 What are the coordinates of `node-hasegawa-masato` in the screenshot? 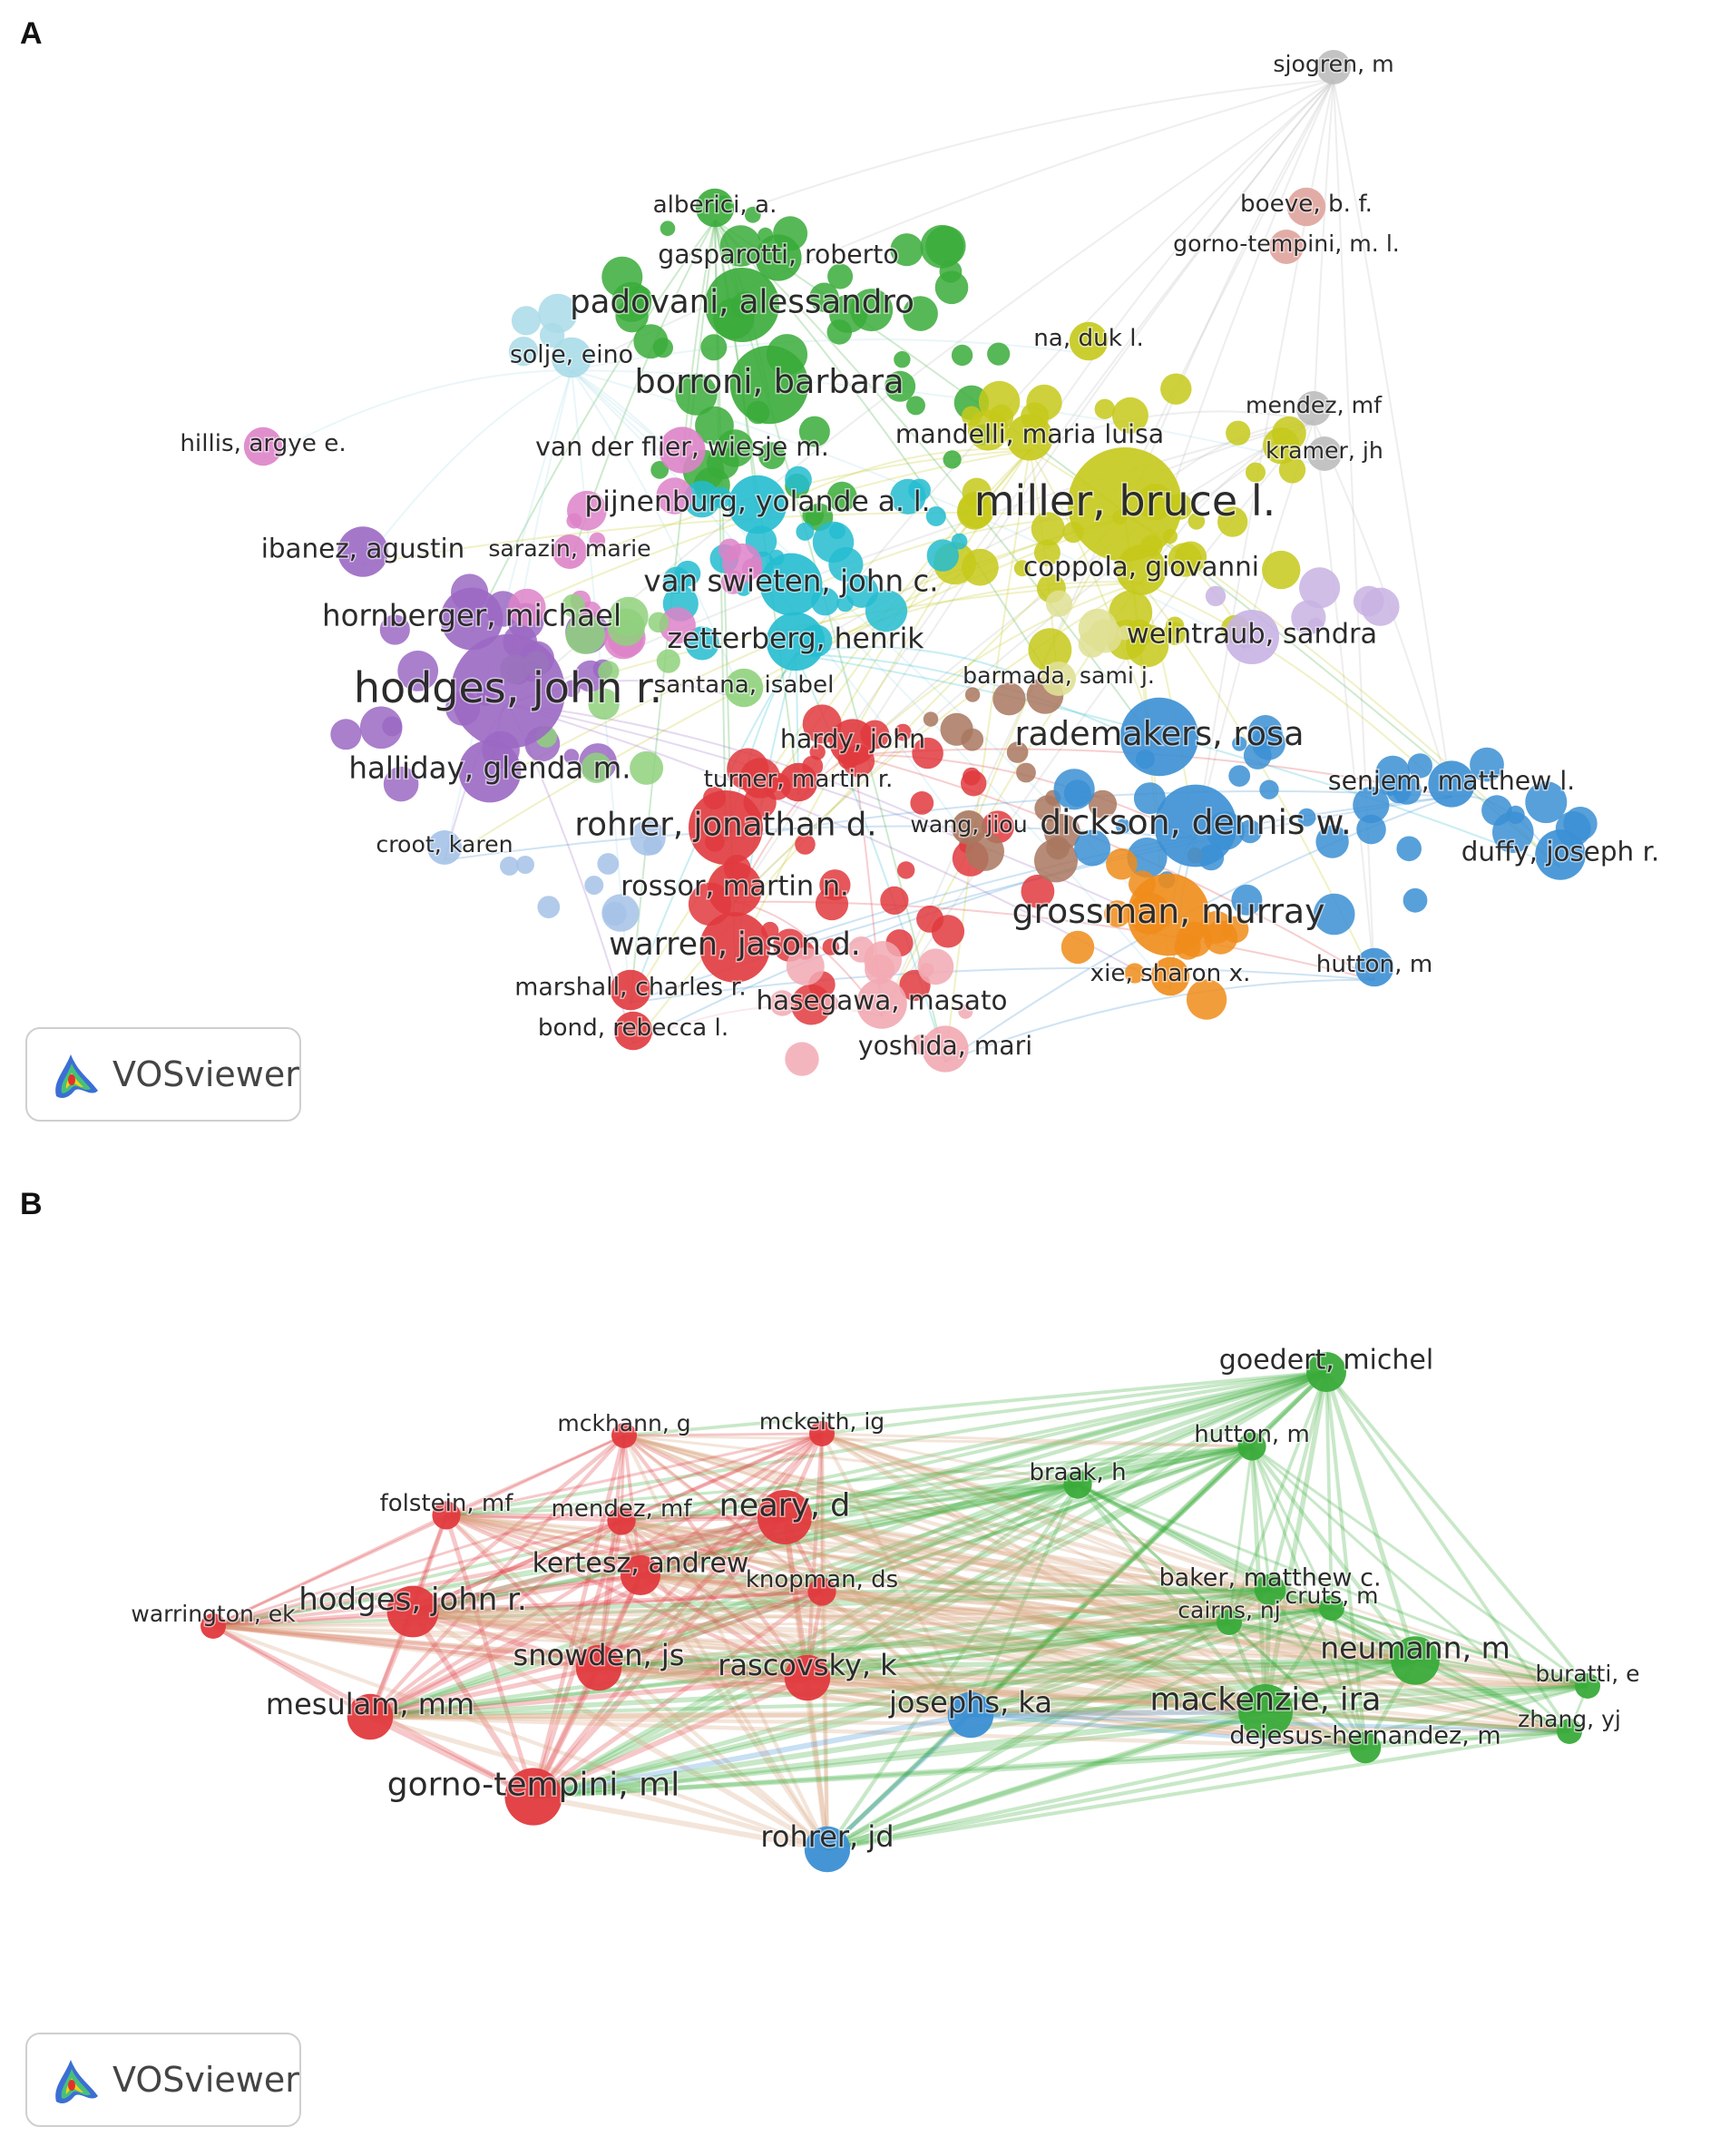 It's located at (881, 1003).